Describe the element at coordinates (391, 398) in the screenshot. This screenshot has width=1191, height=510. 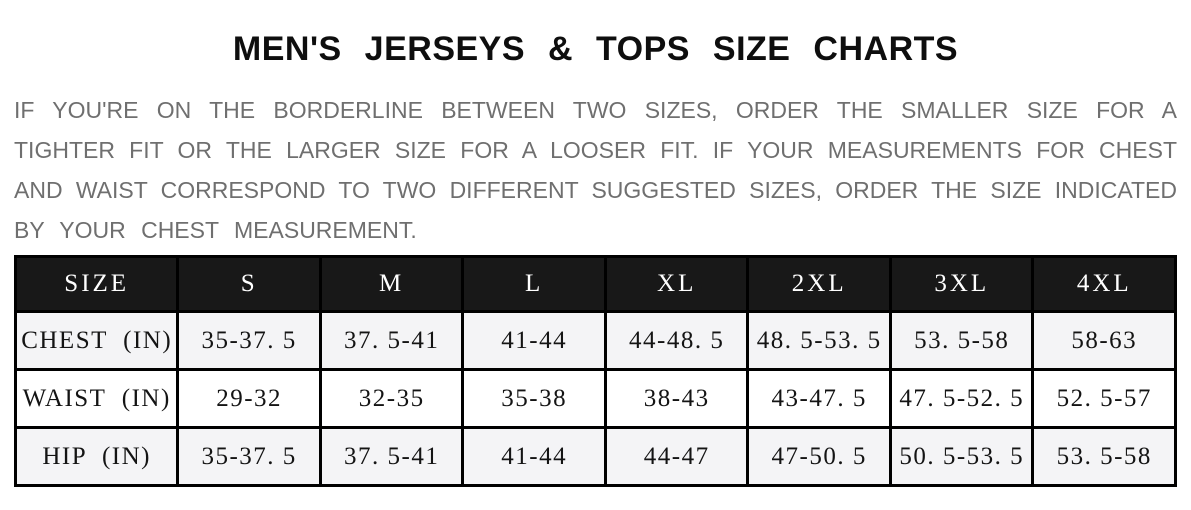
I see `table-cell: 32-35` at that location.